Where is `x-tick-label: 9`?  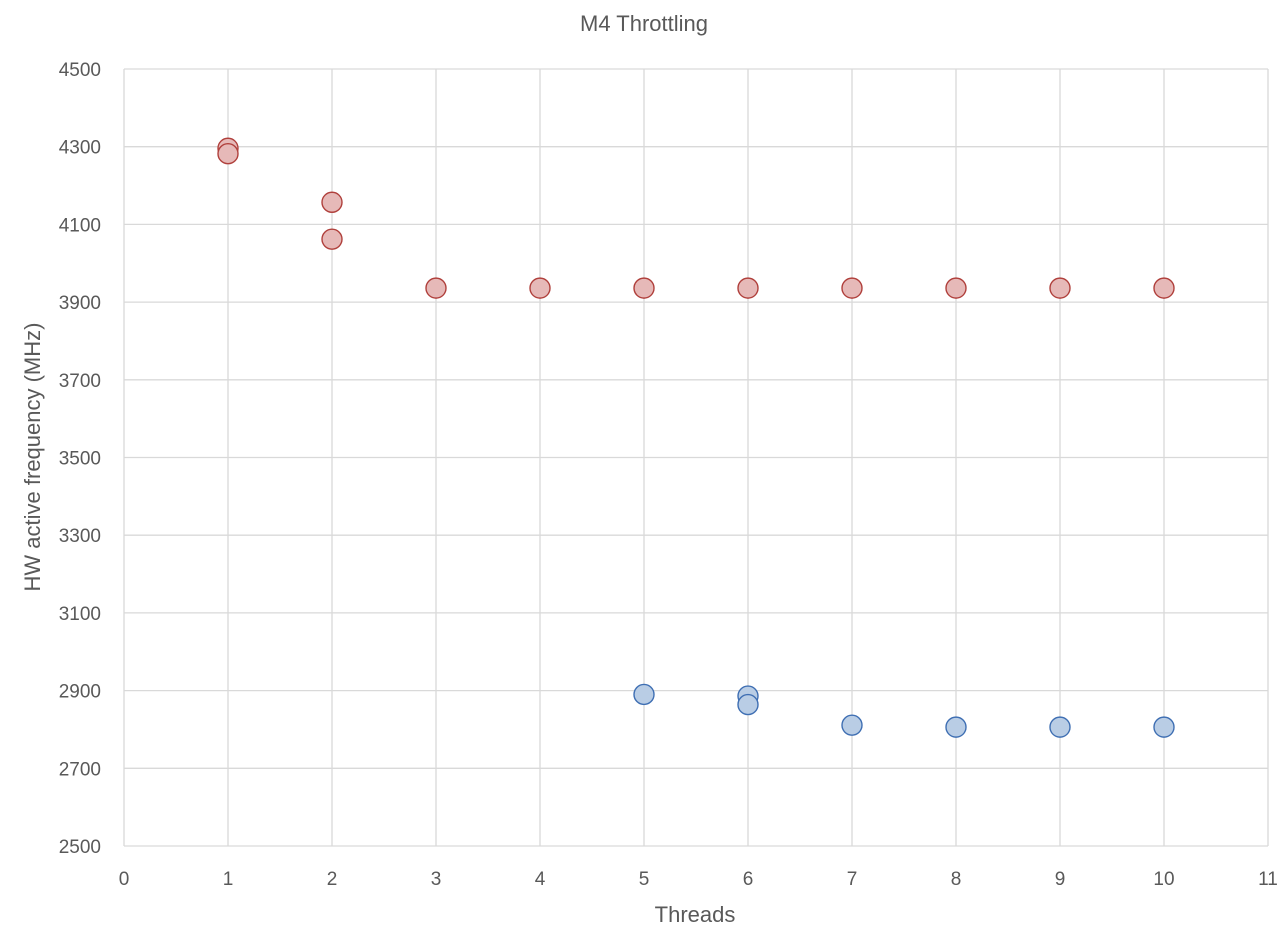 x-tick-label: 9 is located at coordinates (1060, 879).